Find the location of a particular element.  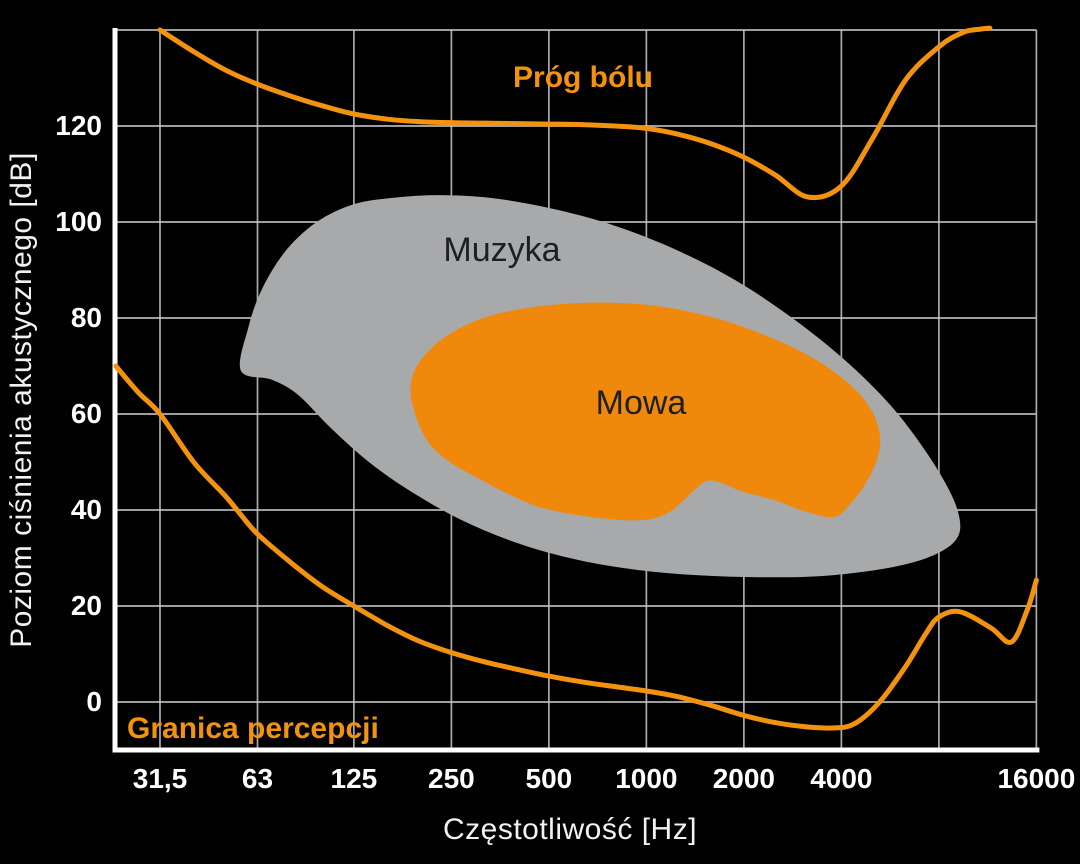

y-tick-label: 60 is located at coordinates (86, 413).